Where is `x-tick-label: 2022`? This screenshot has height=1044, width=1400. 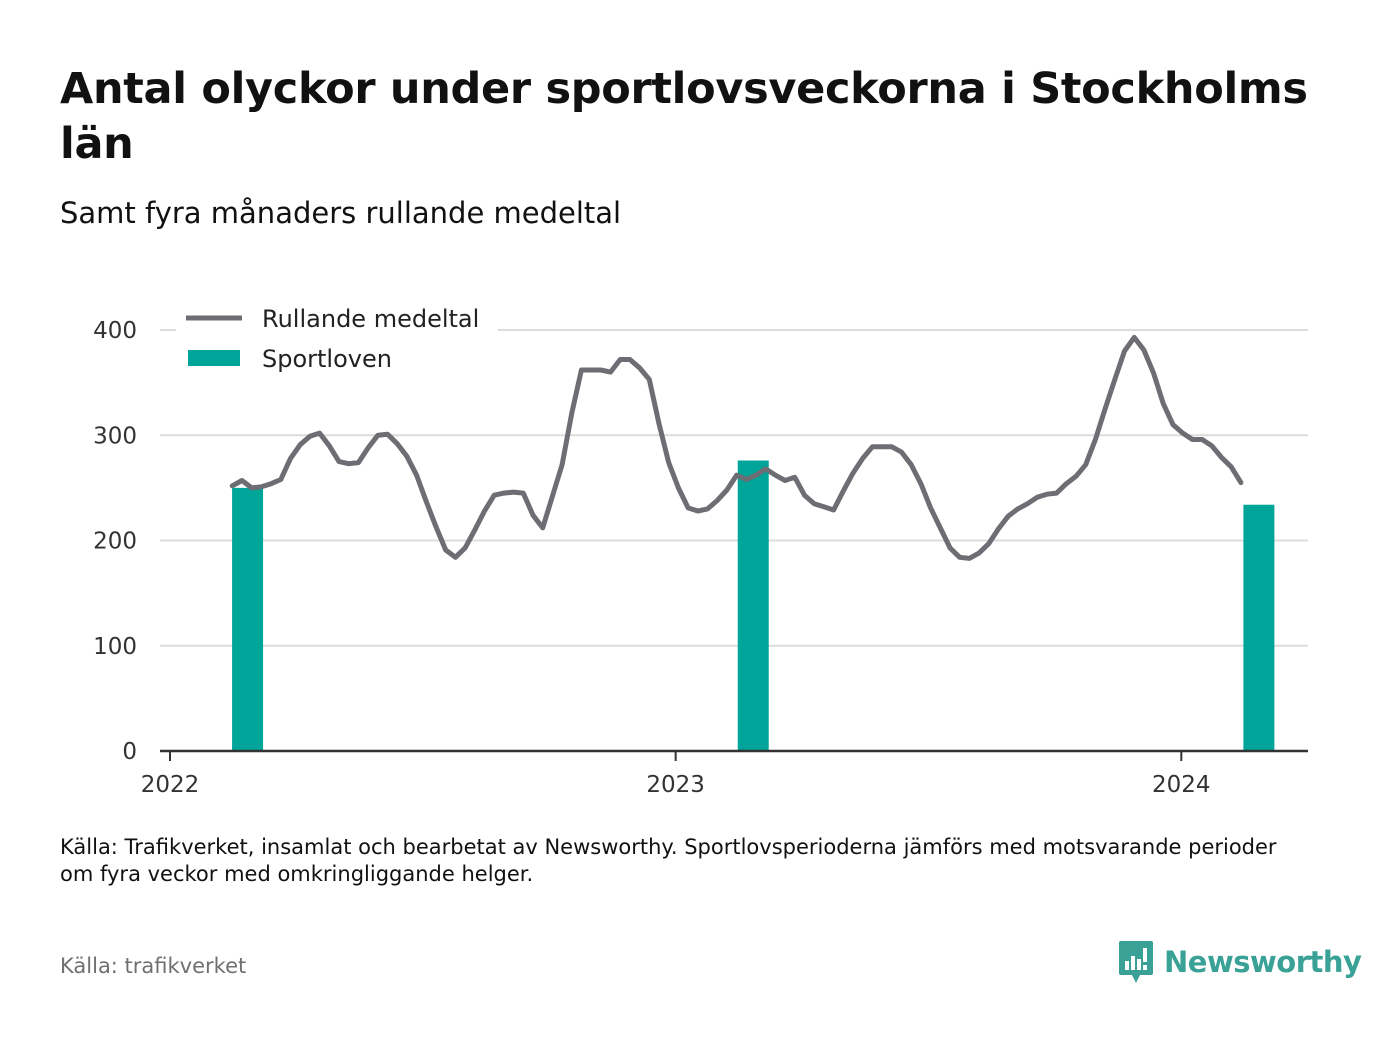
x-tick-label: 2022 is located at coordinates (170, 785).